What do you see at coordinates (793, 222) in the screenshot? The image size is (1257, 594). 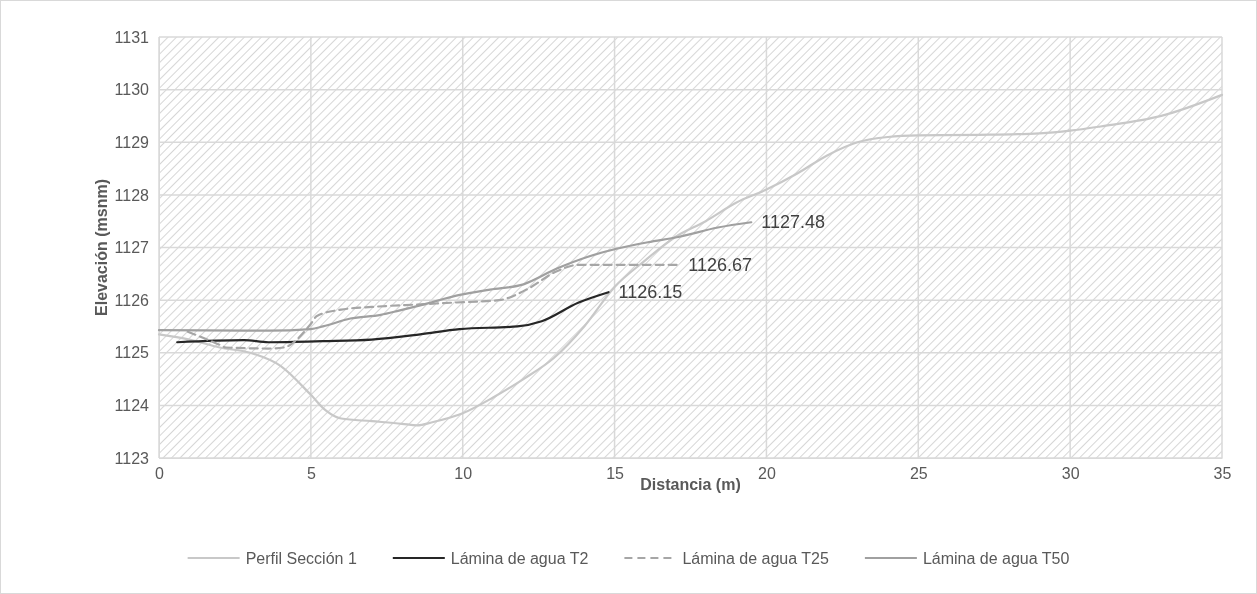 I see `annotation: 1127.48` at bounding box center [793, 222].